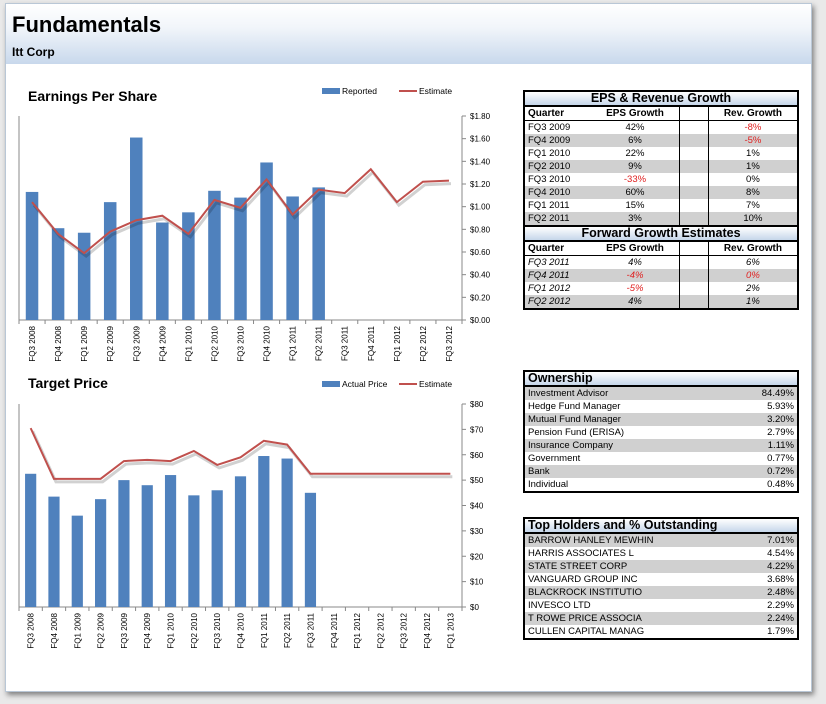 The height and width of the screenshot is (704, 826). Describe the element at coordinates (334, 630) in the screenshot. I see `x-tick-label: FQ4 2011` at that location.